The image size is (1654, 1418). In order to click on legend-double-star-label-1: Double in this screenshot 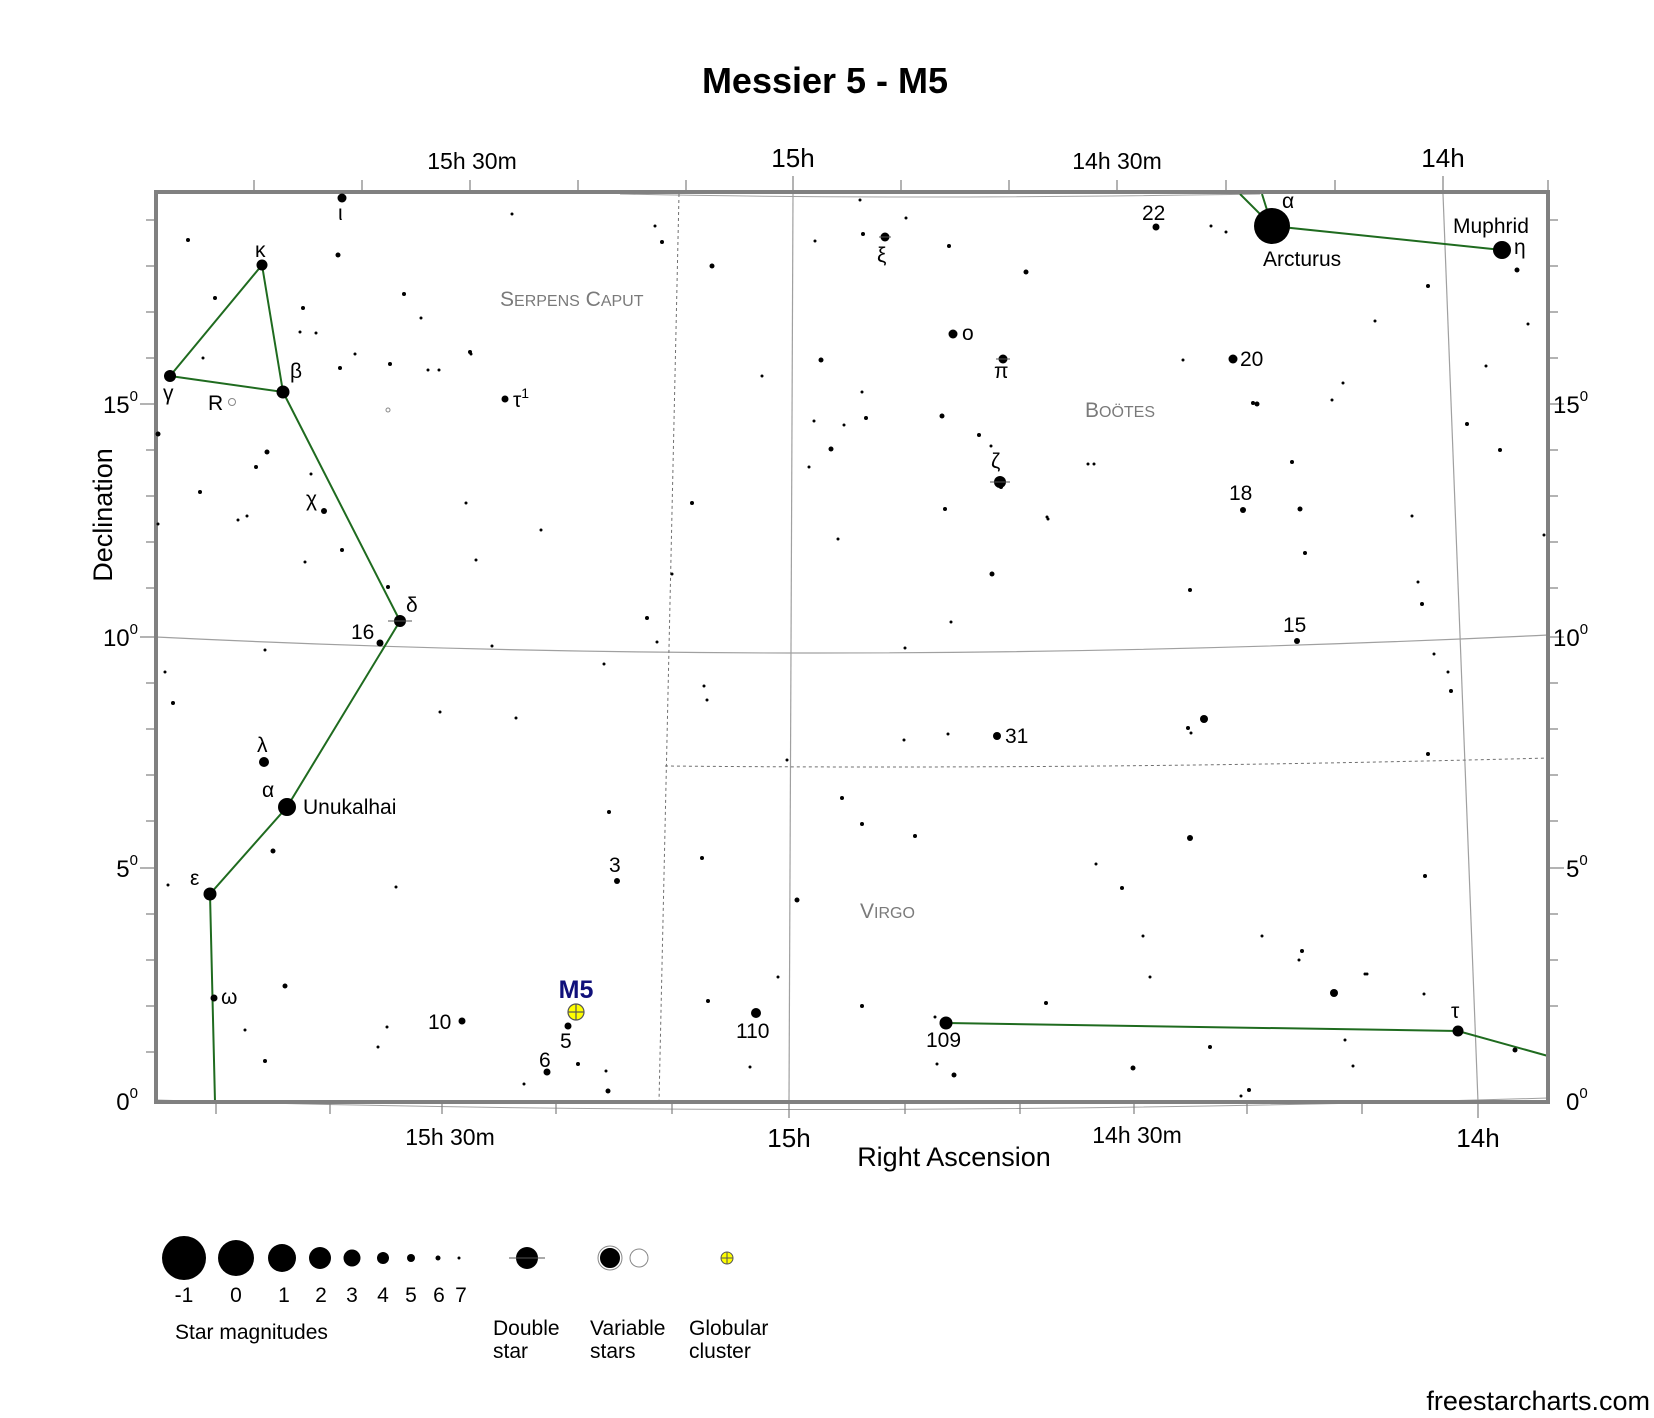, I will do `click(526, 1328)`.